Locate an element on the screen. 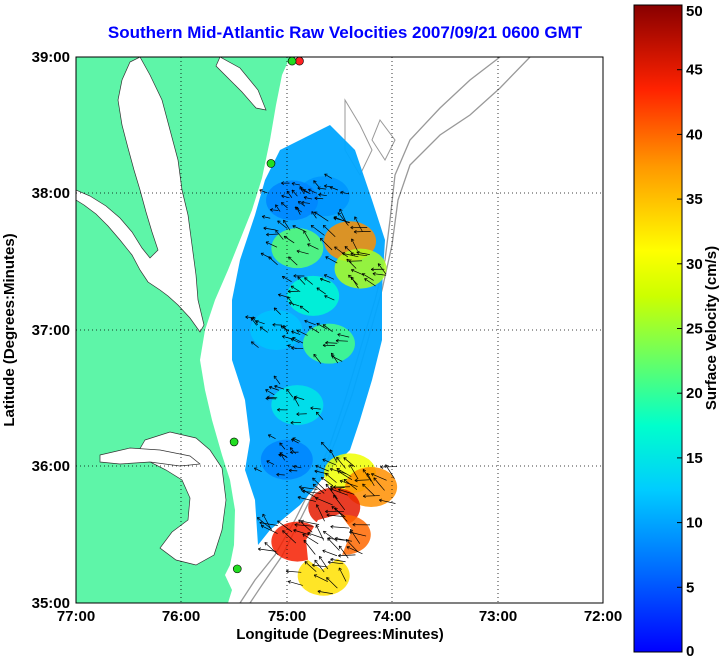  velocity-cell is located at coordinates (328, 343).